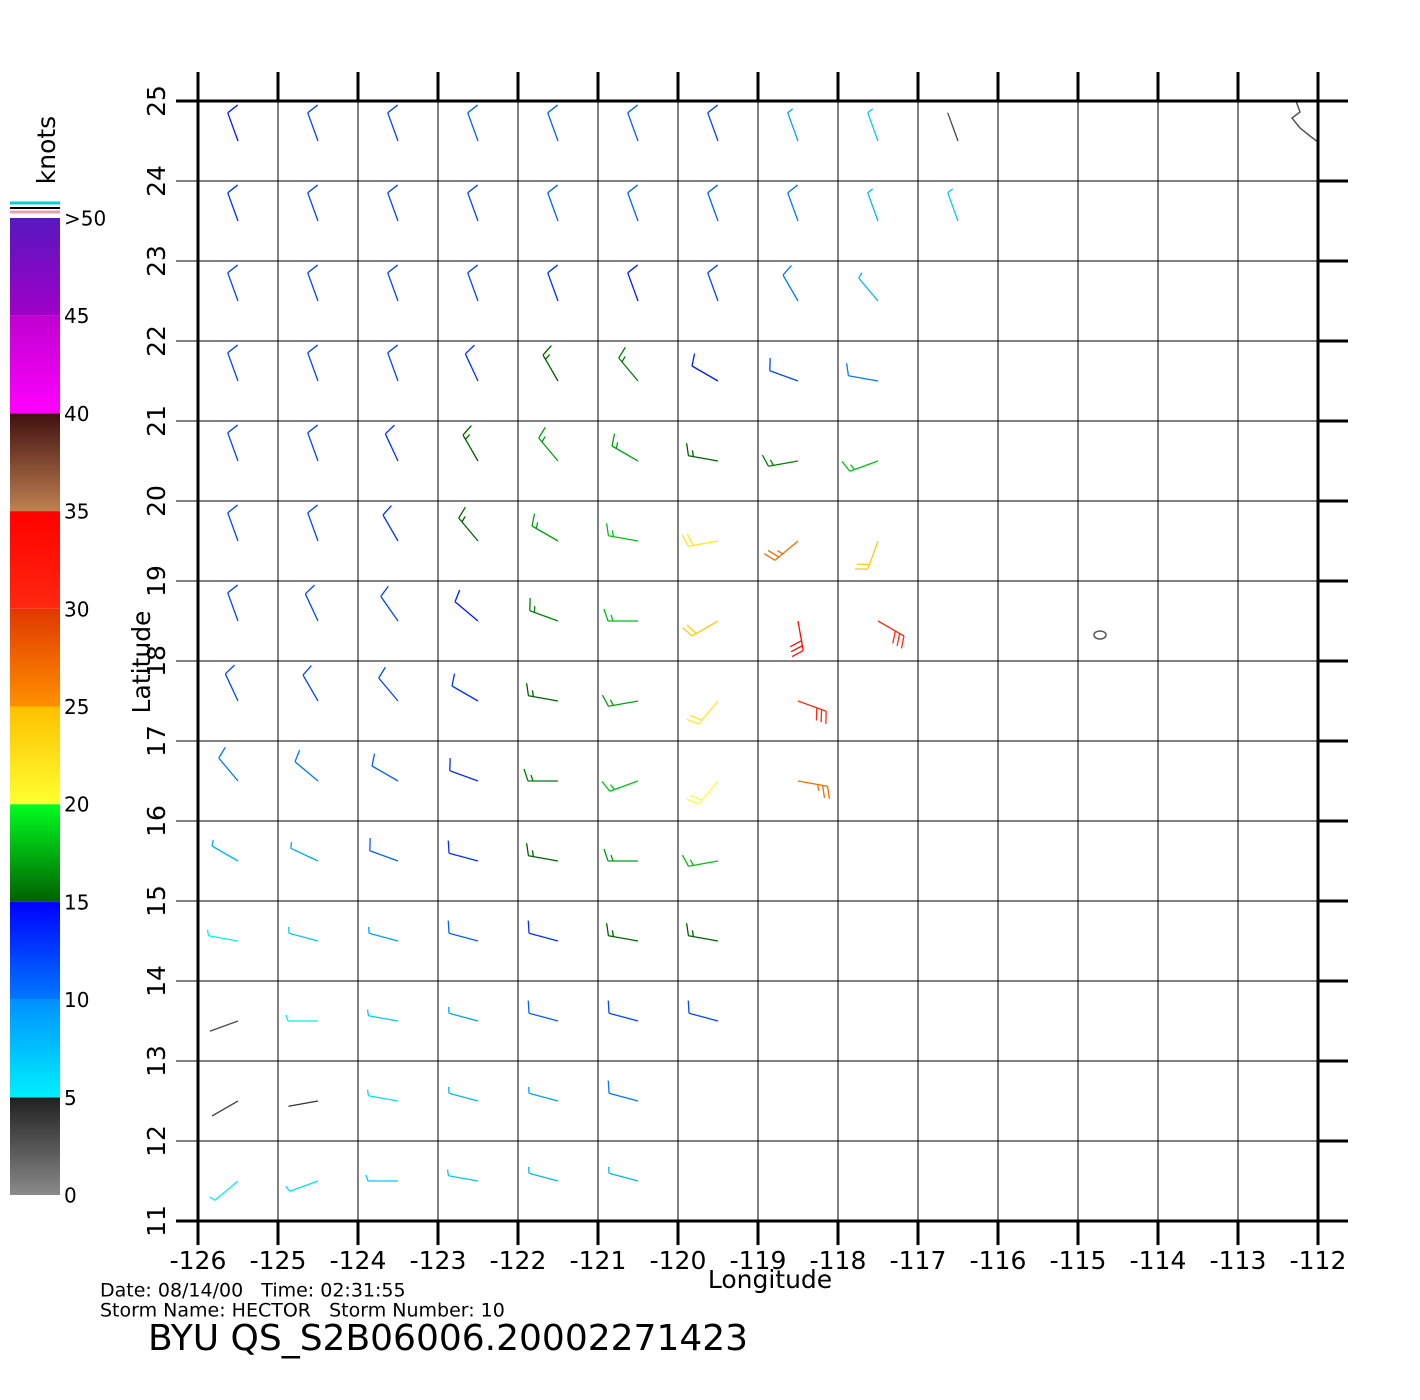 Image resolution: width=1420 pixels, height=1400 pixels. I want to click on colorbar-tick-label: 20, so click(76, 805).